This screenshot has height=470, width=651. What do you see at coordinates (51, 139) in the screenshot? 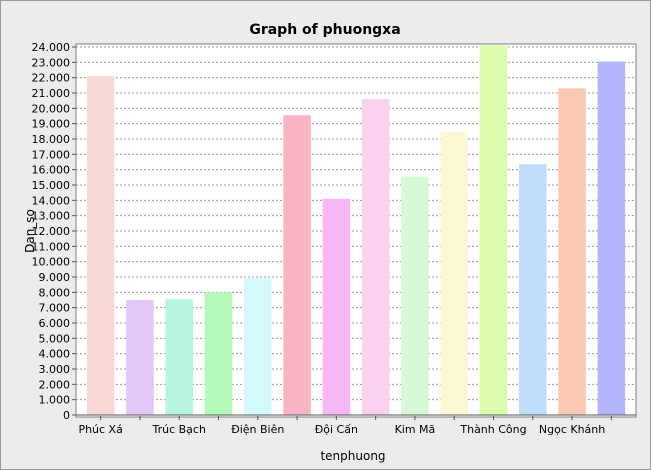
I see `y-tick-label: 18.000` at bounding box center [51, 139].